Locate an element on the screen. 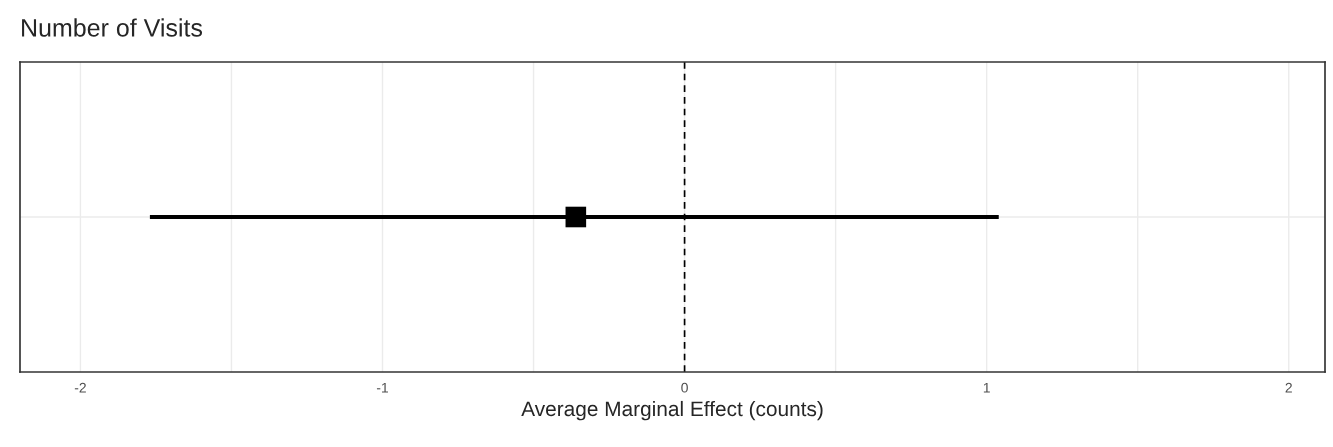 The height and width of the screenshot is (447, 1333). x-tick-label: -1 is located at coordinates (382, 387).